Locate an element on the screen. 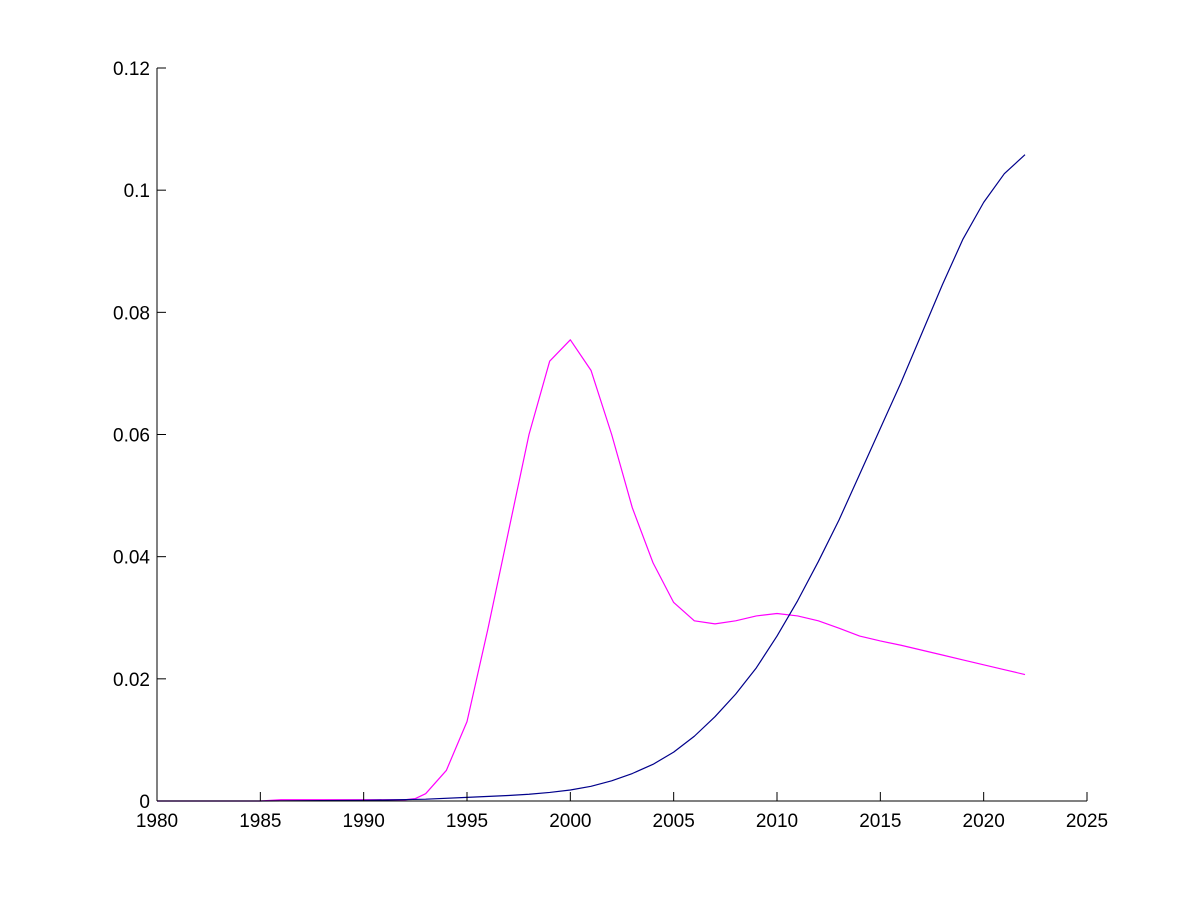 The image size is (1200, 900). x-tick-label: 2025 is located at coordinates (1087, 821).